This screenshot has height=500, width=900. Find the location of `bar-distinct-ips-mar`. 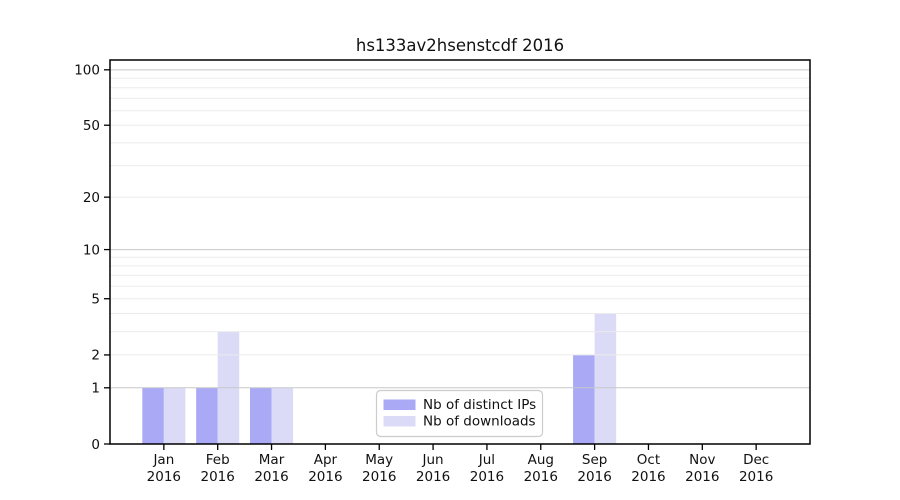

bar-distinct-ips-mar is located at coordinates (261, 415).